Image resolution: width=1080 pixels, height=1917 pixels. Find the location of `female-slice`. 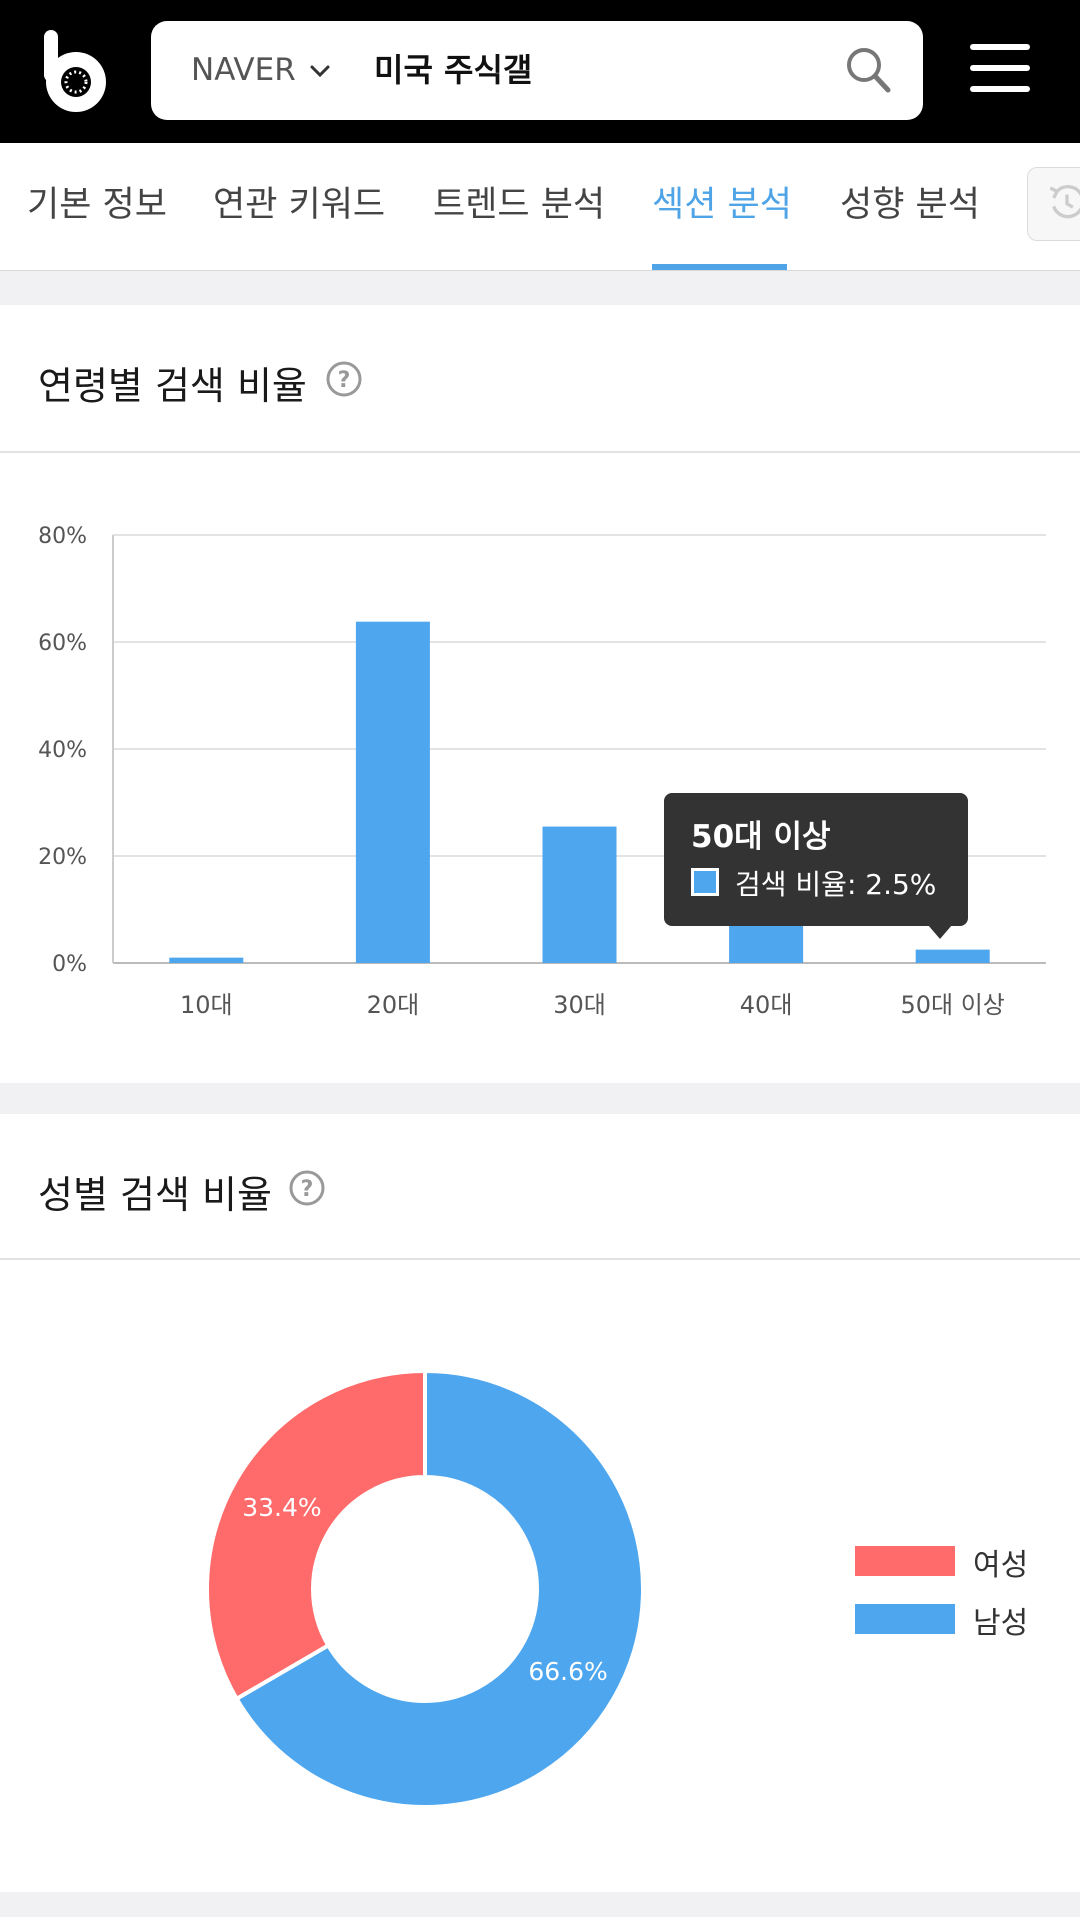

female-slice is located at coordinates (316, 1535).